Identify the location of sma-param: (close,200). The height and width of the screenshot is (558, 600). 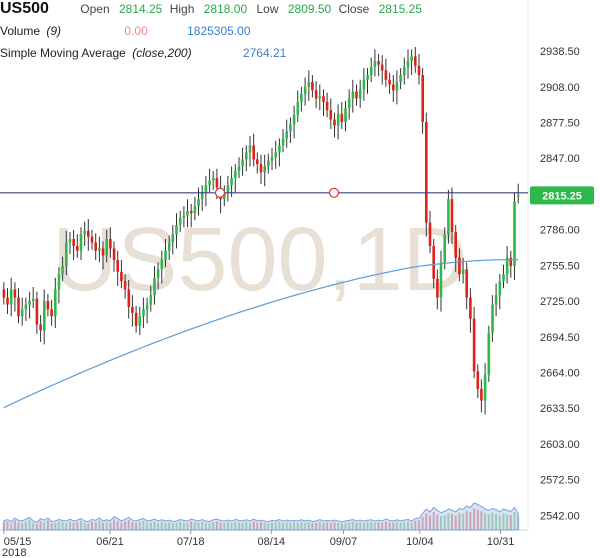
(162, 53).